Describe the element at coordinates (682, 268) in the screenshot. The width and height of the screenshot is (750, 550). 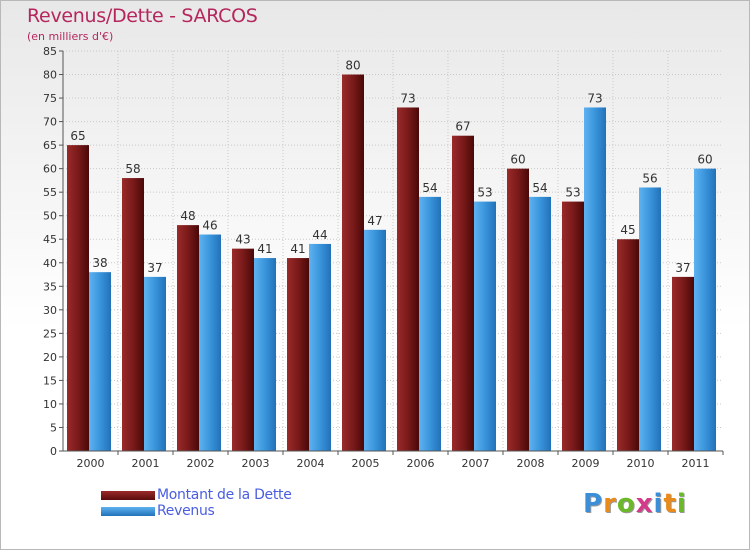
I see `data-label-debt-2011: 37` at that location.